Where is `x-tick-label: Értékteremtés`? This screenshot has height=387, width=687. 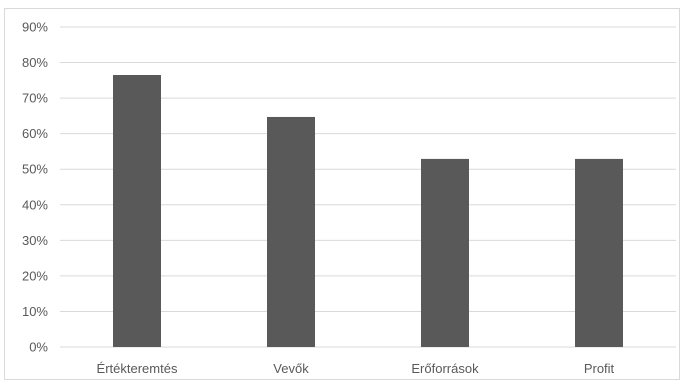
x-tick-label: Értékteremtés is located at coordinates (137, 368).